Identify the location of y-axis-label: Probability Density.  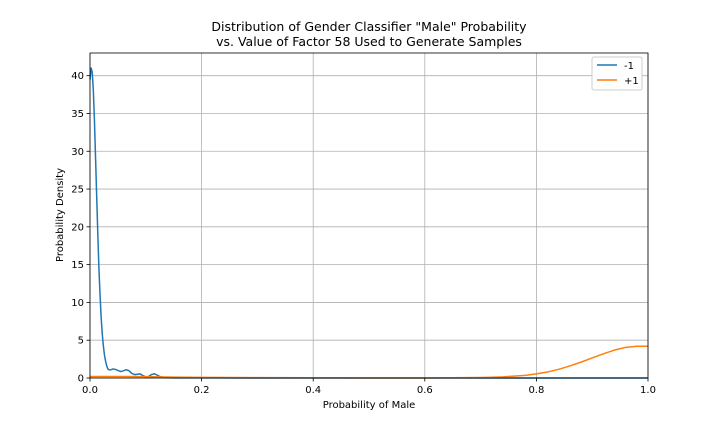
(60, 215).